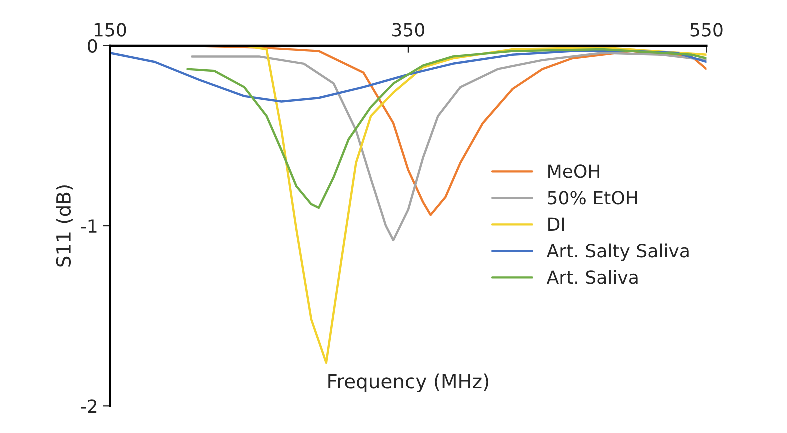  Describe the element at coordinates (408, 383) in the screenshot. I see `x-axis-title: Frequency (MHz)` at that location.